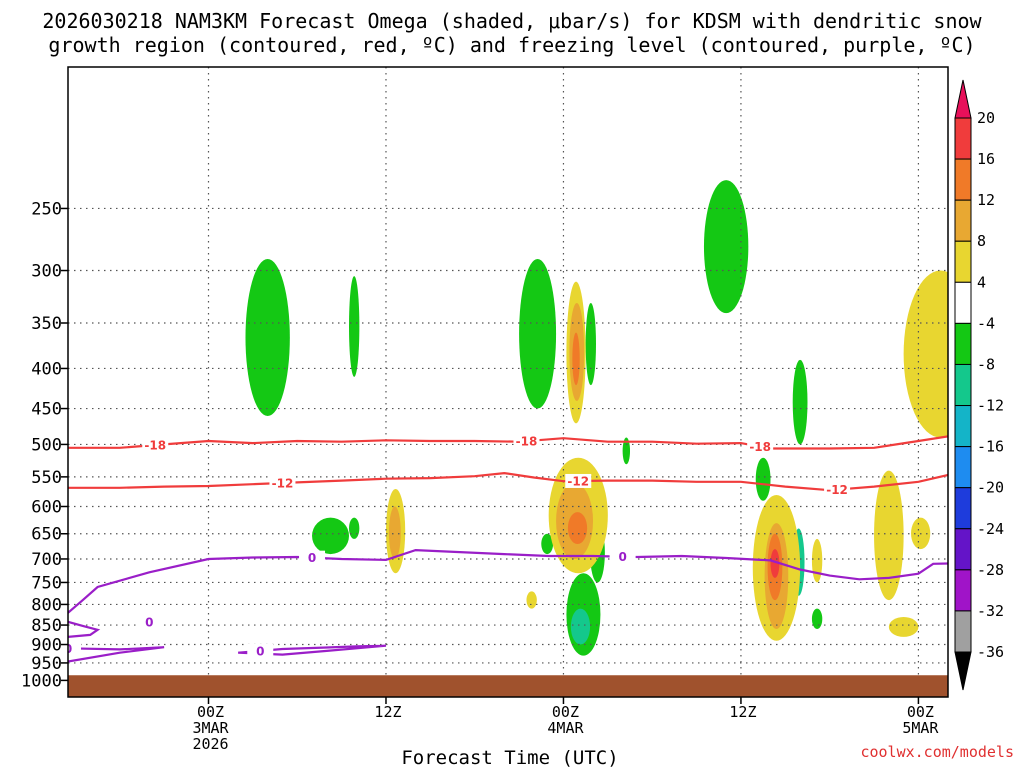 Image resolution: width=1024 pixels, height=768 pixels. Describe the element at coordinates (981, 282) in the screenshot. I see `colorbar-label: 4` at that location.